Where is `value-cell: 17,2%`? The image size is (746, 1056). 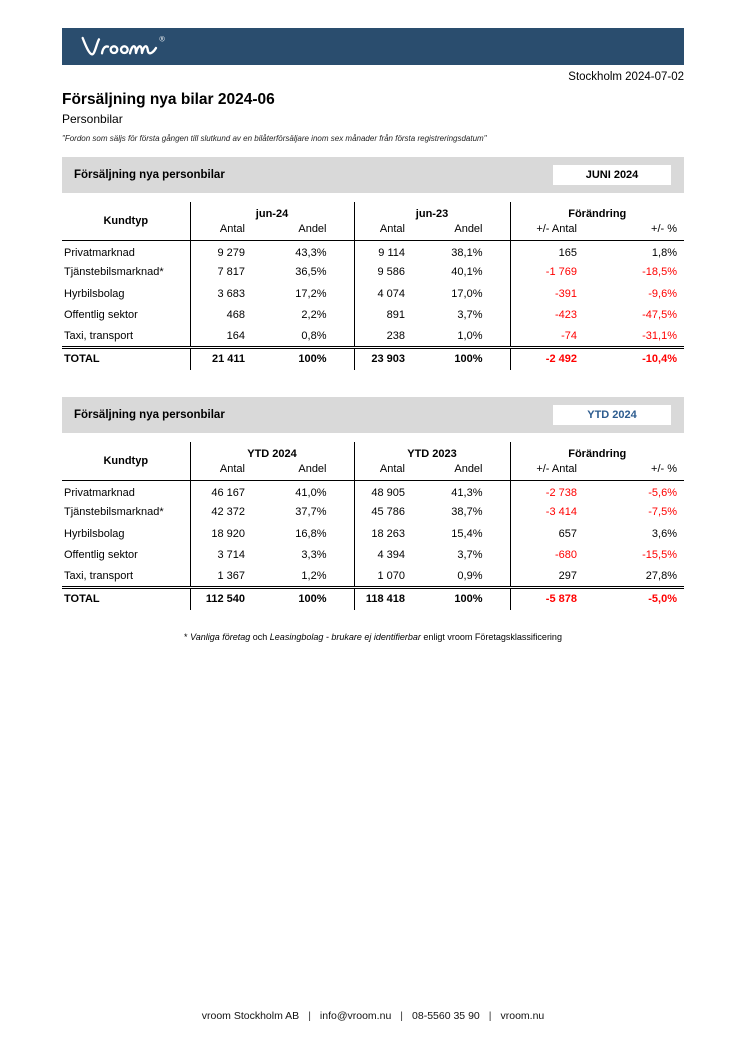 value-cell: 17,2% is located at coordinates (311, 293).